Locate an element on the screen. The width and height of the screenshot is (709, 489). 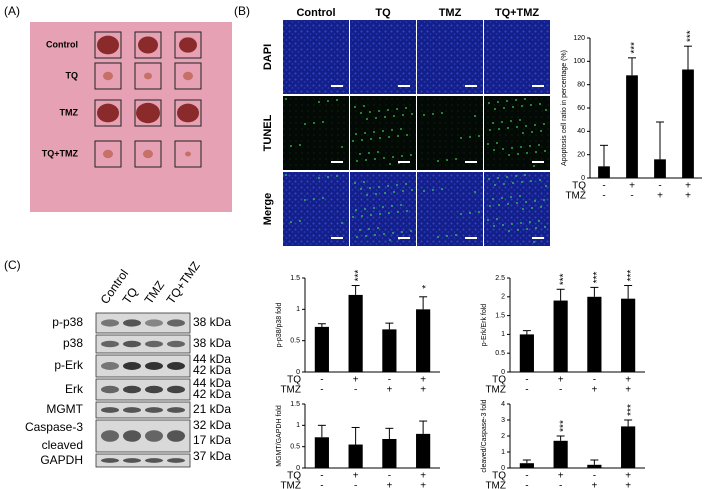
row-label: Control is located at coordinates (62, 44).